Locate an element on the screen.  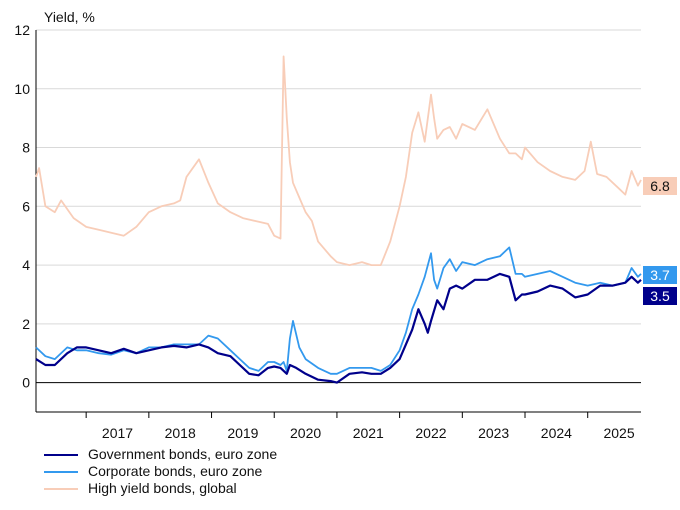
legend-item-corporate: Corporate bonds, euro zone is located at coordinates (160, 471).